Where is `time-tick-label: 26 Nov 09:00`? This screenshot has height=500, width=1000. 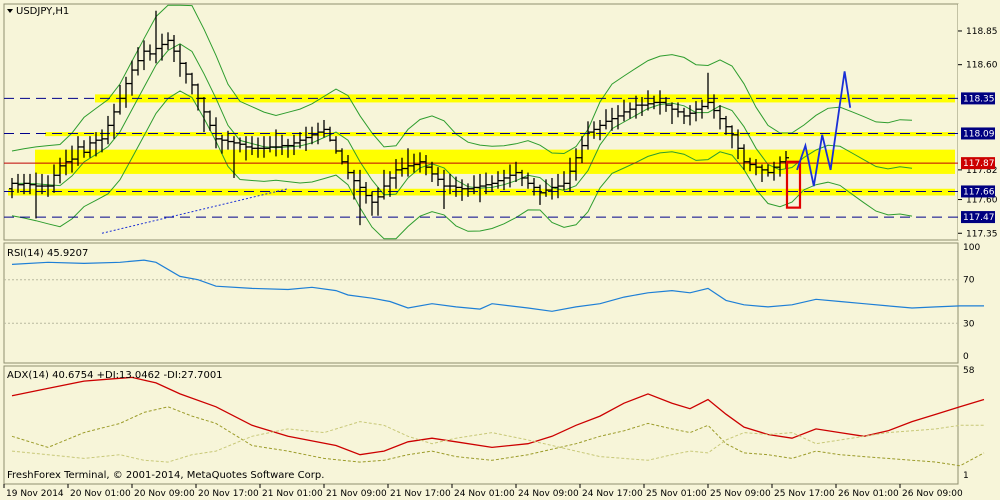
time-tick-label: 26 Nov 09:00 is located at coordinates (932, 494).